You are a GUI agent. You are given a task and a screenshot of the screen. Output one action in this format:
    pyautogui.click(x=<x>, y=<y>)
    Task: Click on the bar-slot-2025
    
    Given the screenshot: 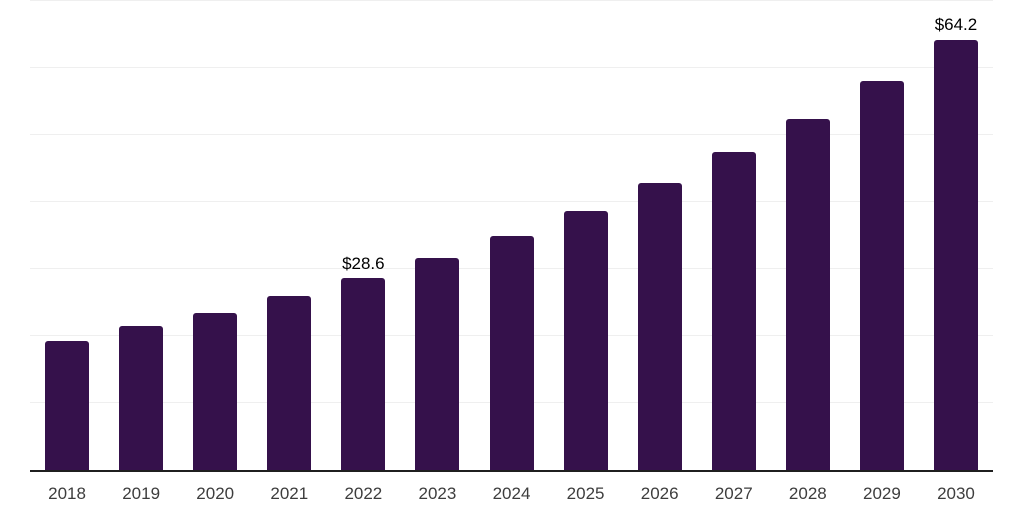 What is the action you would take?
    pyautogui.click(x=586, y=235)
    